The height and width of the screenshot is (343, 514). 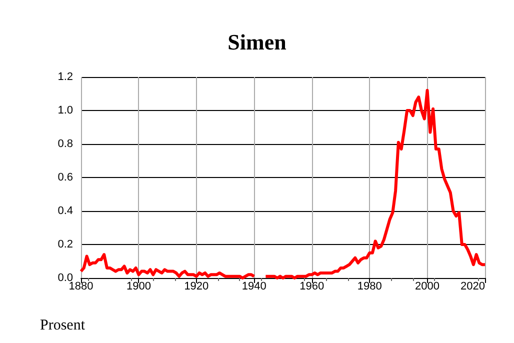 What do you see at coordinates (65, 144) in the screenshot?
I see `y-tick-label: 0.8` at bounding box center [65, 144].